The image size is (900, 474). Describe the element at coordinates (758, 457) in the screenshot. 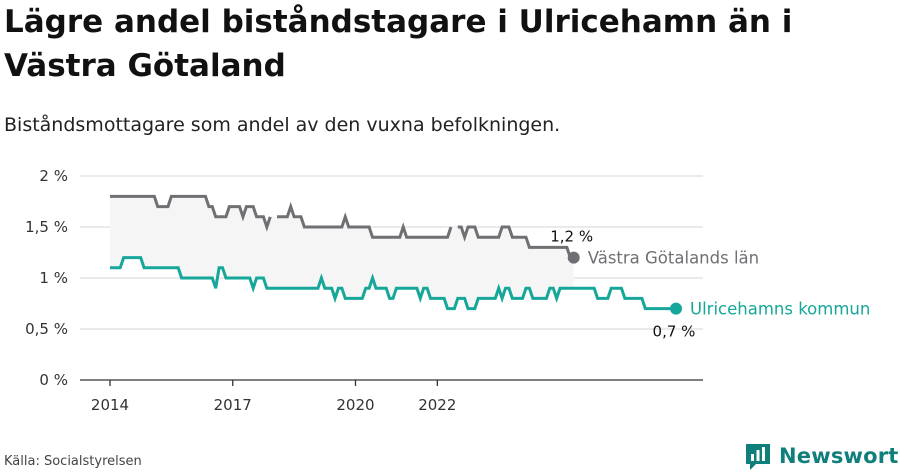

I see `newsworthy-logo-icon` at that location.